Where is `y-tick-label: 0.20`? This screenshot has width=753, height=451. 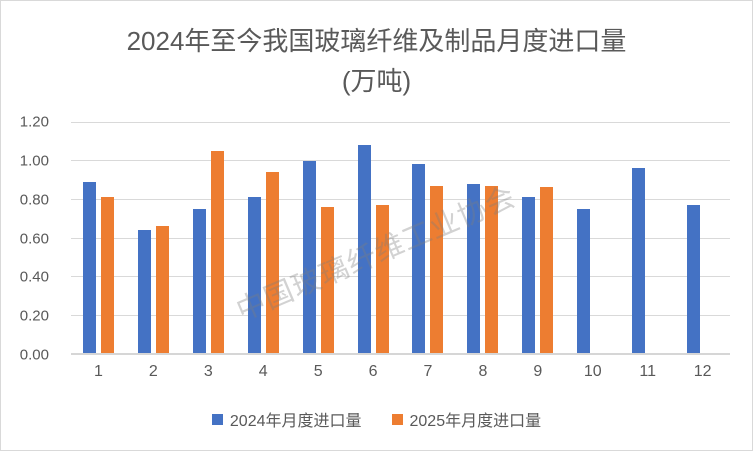 y-tick-label: 0.20 is located at coordinates (34, 316).